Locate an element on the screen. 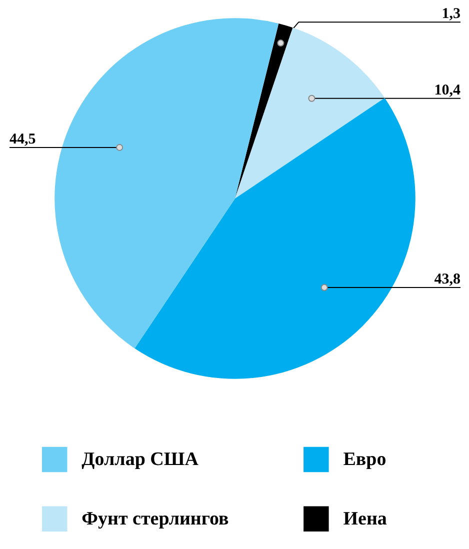  data-label: 10,4 is located at coordinates (447, 90).